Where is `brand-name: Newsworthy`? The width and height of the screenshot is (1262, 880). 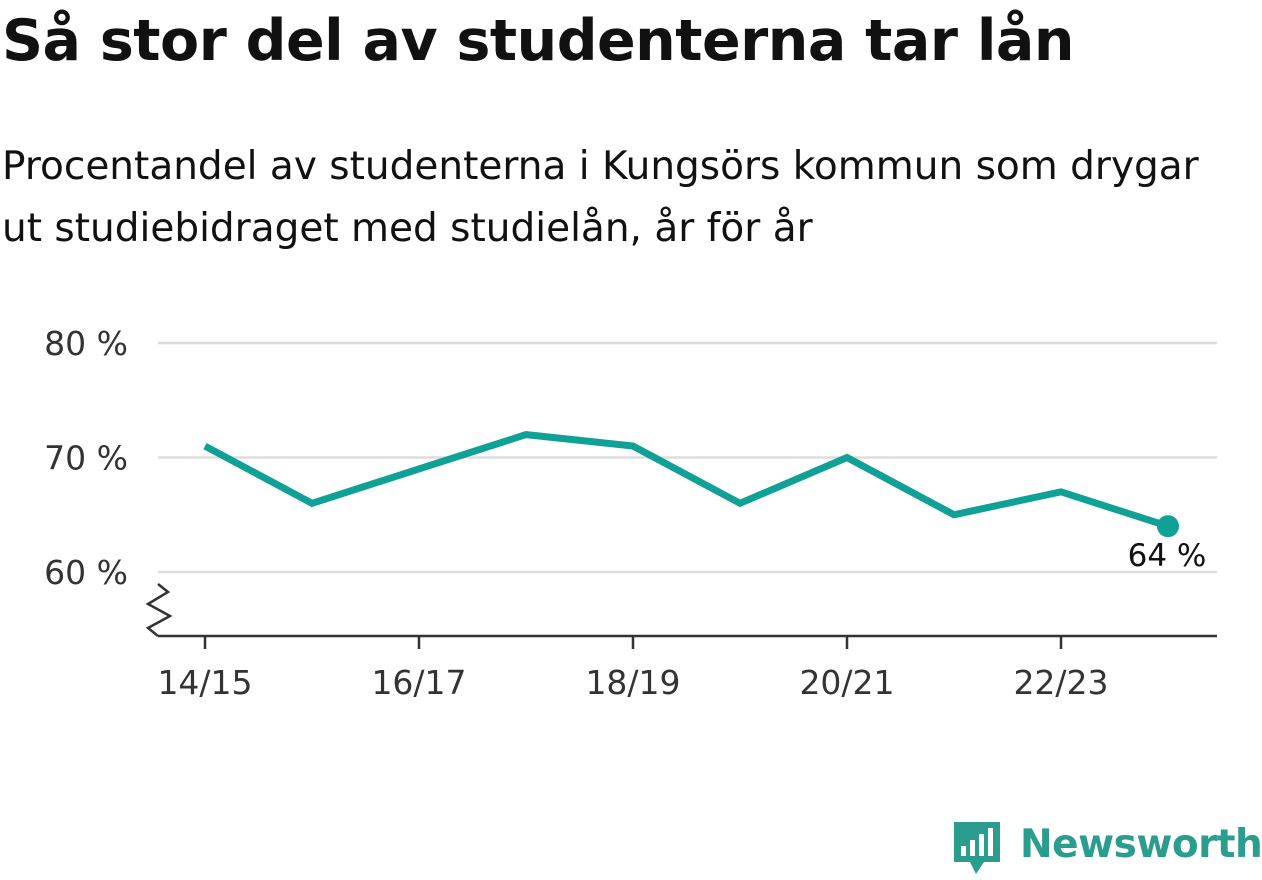
brand-name: Newsworthy is located at coordinates (1141, 844).